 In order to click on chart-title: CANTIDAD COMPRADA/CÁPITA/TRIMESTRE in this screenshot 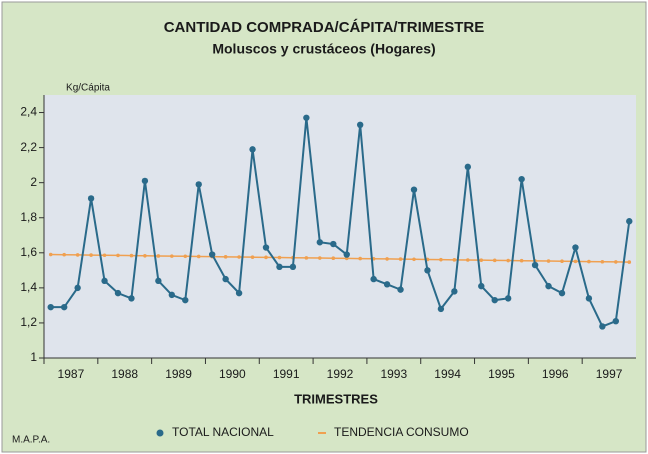, I will do `click(324, 27)`.